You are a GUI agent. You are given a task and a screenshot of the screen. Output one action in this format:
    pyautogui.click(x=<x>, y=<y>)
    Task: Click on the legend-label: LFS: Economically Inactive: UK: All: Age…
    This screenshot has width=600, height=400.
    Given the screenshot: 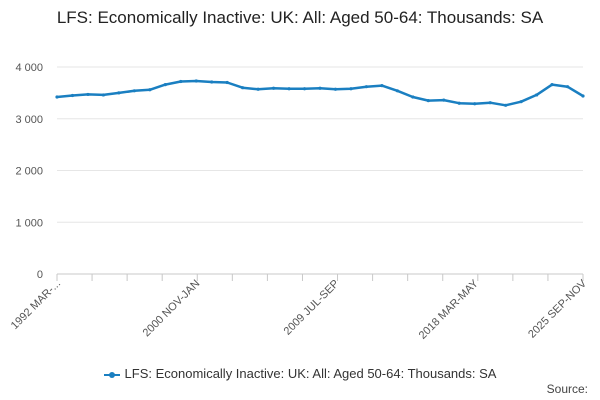 What is the action you would take?
    pyautogui.click(x=310, y=373)
    